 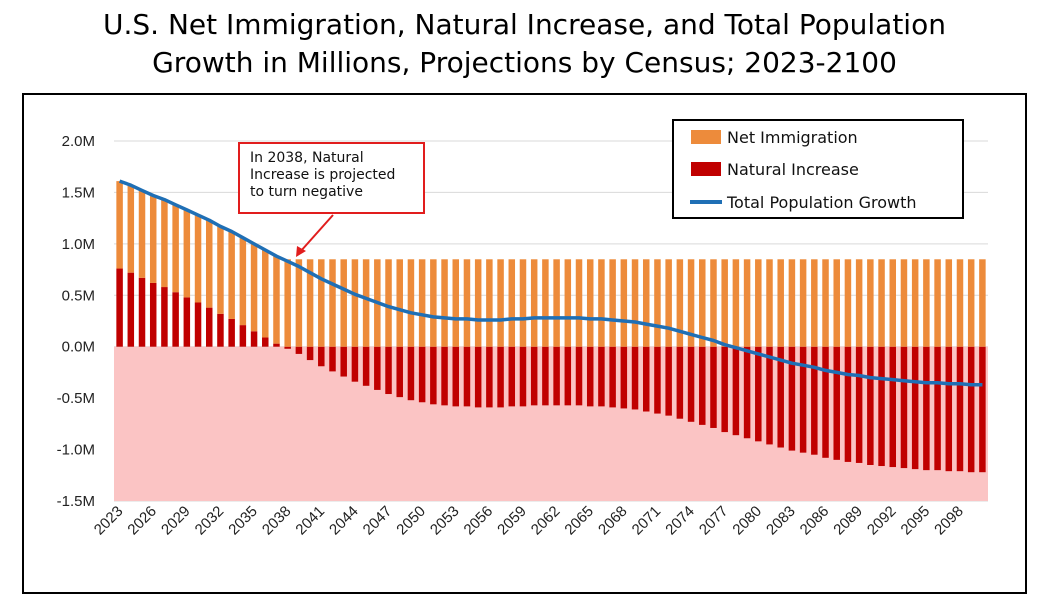 I want to click on x-tick-label: 2032, so click(x=210, y=521).